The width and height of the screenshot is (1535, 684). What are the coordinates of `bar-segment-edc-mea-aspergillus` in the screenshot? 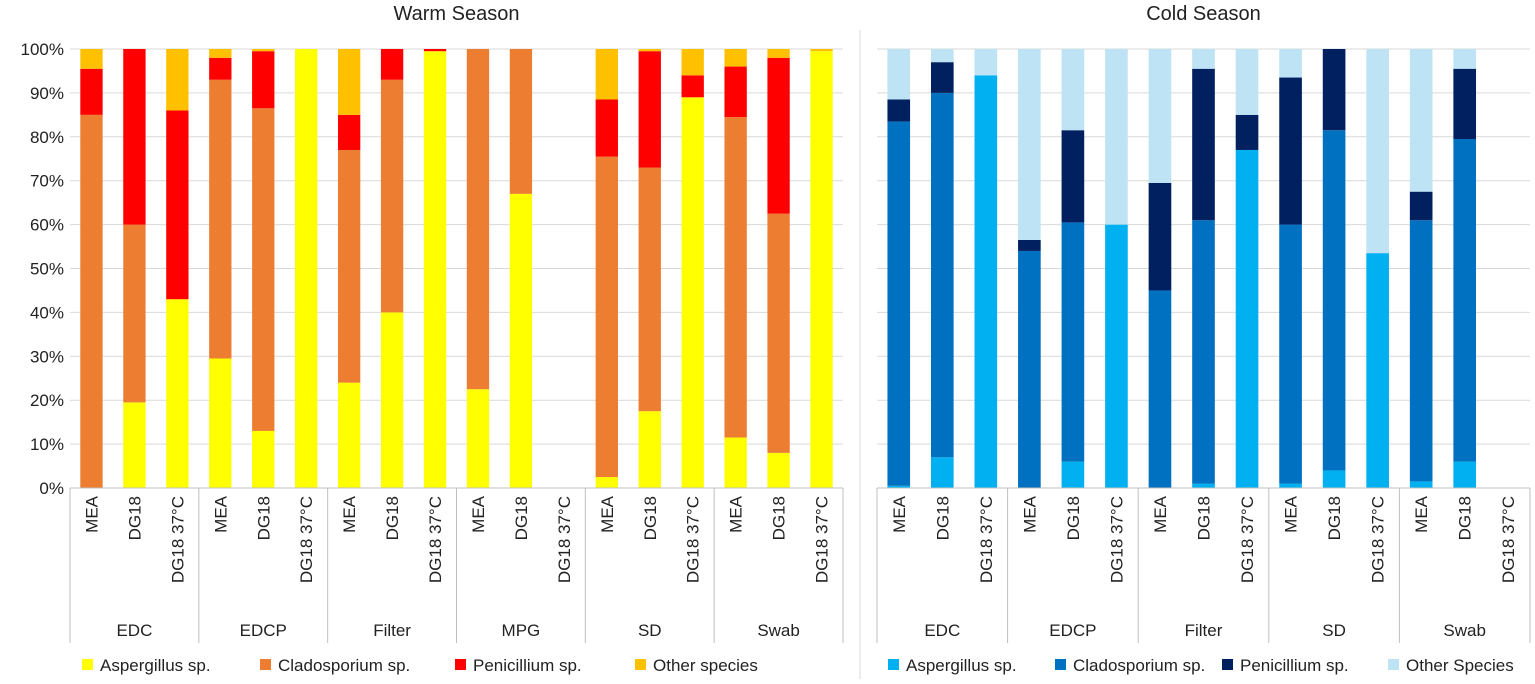 It's located at (899, 486).